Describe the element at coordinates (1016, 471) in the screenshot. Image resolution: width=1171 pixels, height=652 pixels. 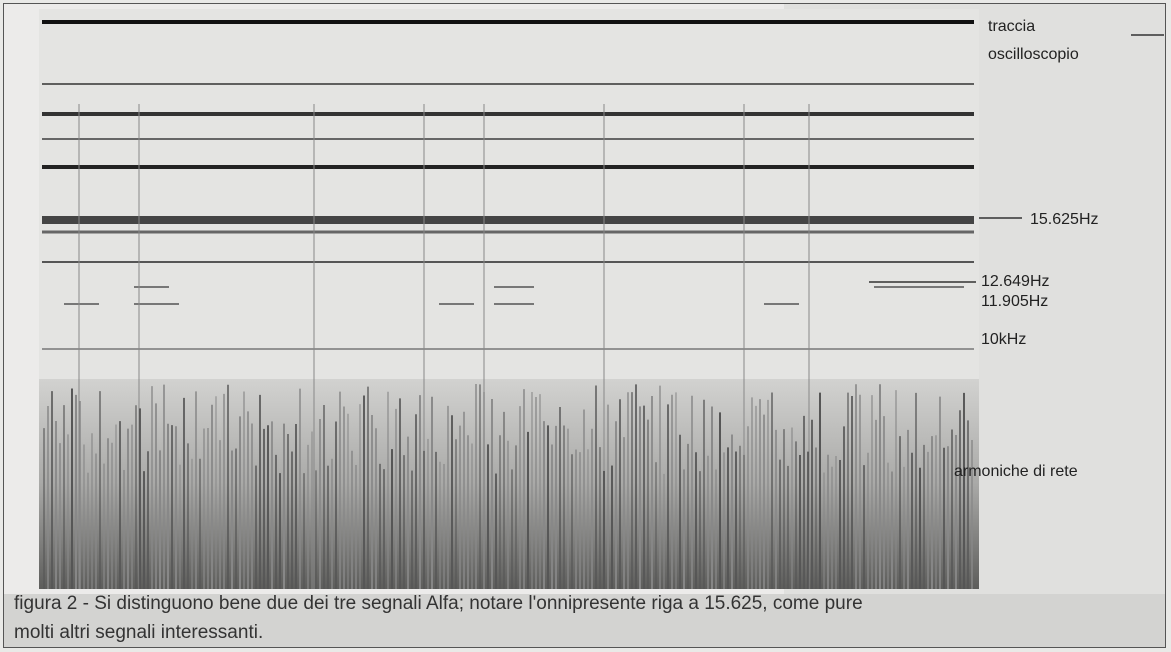
I see `label: armoniche di rete` at that location.